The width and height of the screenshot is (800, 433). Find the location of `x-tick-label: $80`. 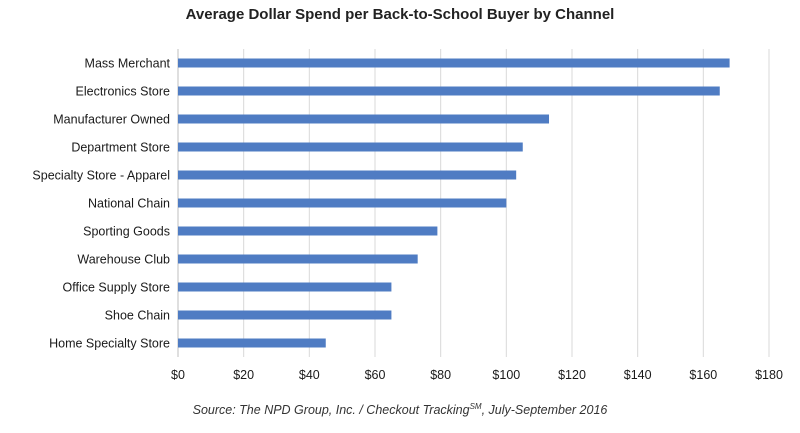

x-tick-label: $80 is located at coordinates (440, 375).